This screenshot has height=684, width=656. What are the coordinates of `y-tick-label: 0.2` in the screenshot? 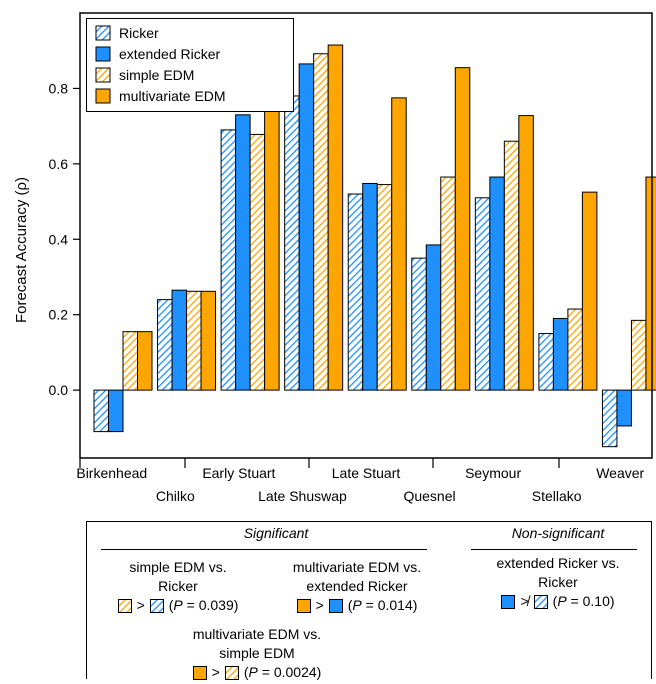 It's located at (59, 315).